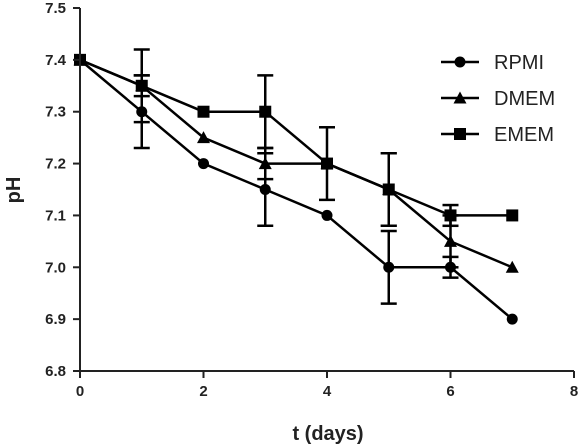 This screenshot has width=582, height=445. I want to click on legend-item-dmem: DMEM, so click(498, 99).